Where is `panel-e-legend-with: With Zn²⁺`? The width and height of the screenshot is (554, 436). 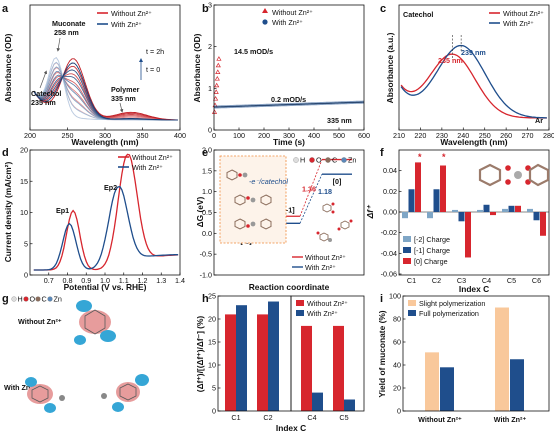 panel-e-legend-with: With Zn²⁺ is located at coordinates (320, 267).